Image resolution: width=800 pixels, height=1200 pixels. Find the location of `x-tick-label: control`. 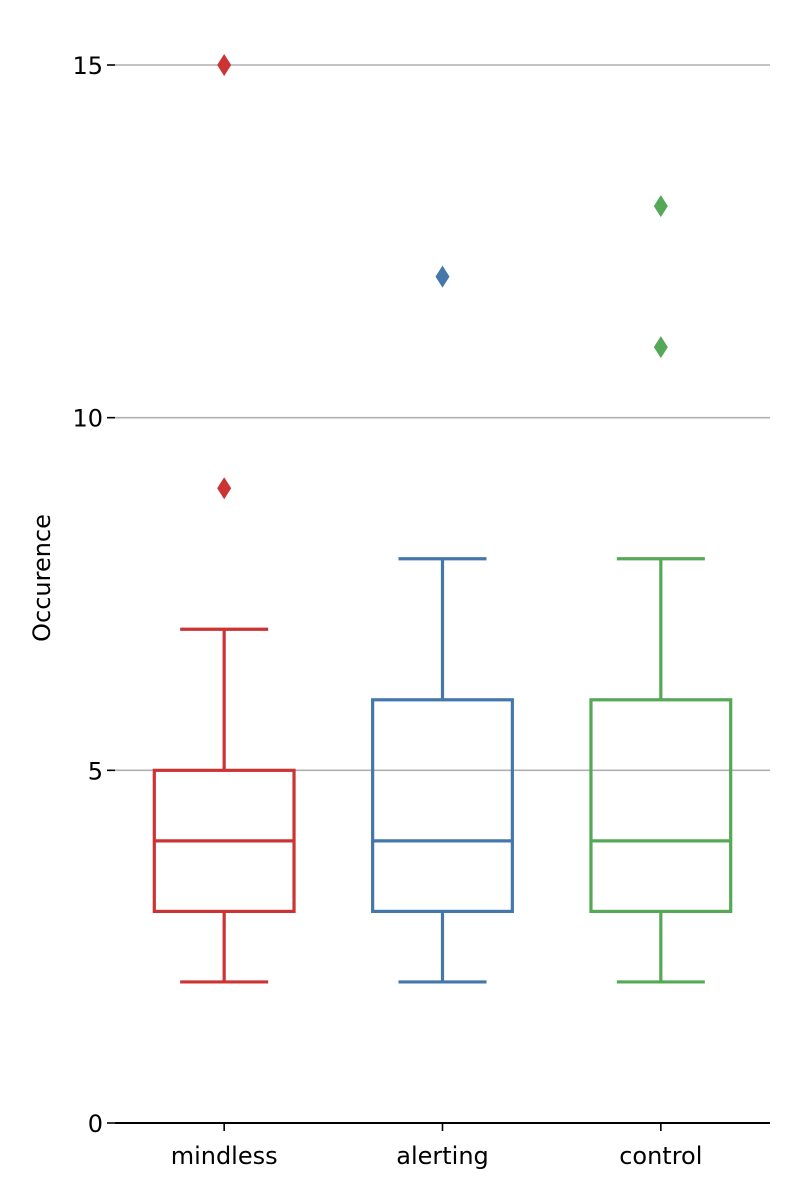

x-tick-label: control is located at coordinates (660, 1156).